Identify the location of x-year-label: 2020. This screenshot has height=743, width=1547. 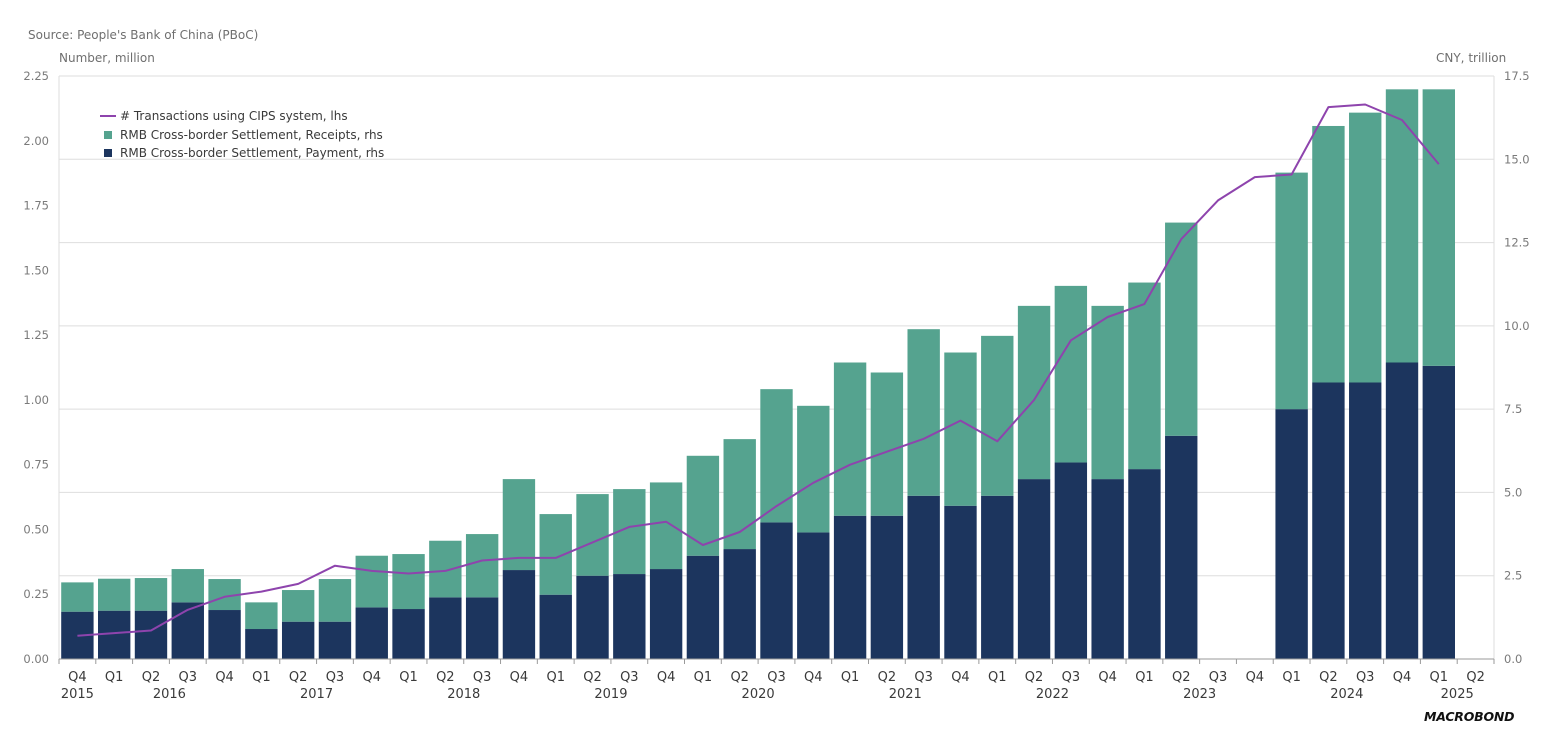
(758, 694).